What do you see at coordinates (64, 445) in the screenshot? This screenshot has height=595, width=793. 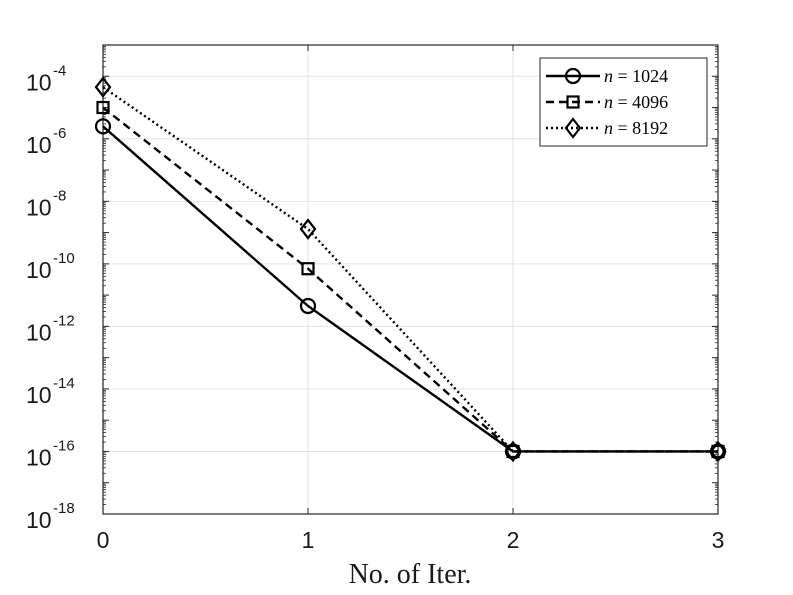 I see `y-tick-label-exponent: -16` at bounding box center [64, 445].